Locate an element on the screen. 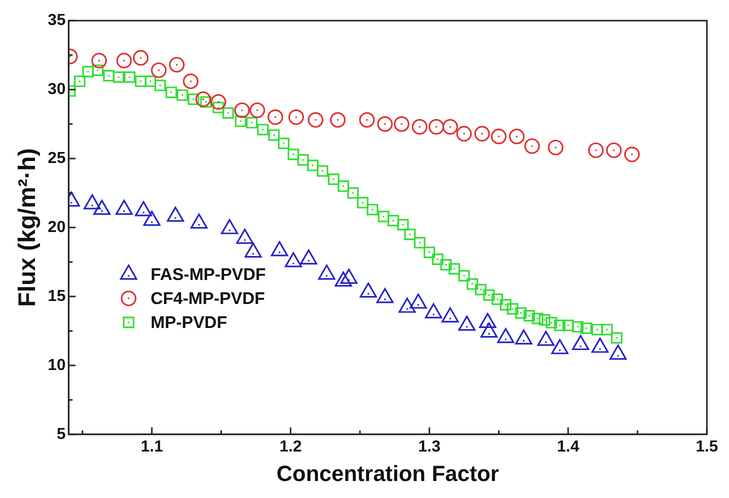  y-tick-label: 10 is located at coordinates (57, 365).